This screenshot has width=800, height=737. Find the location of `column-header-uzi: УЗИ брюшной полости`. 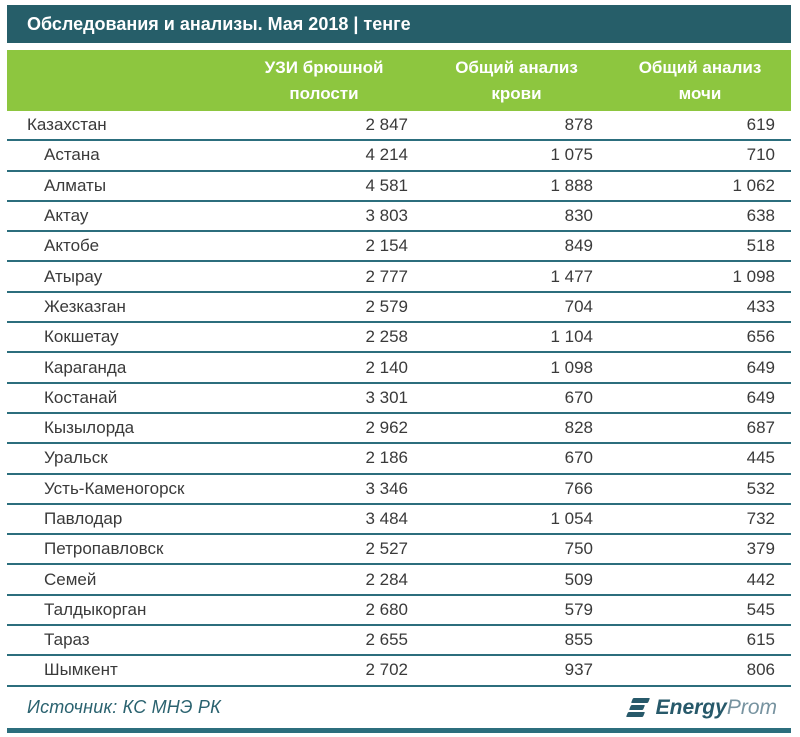

column-header-uzi: УЗИ брюшной полости is located at coordinates (324, 80).